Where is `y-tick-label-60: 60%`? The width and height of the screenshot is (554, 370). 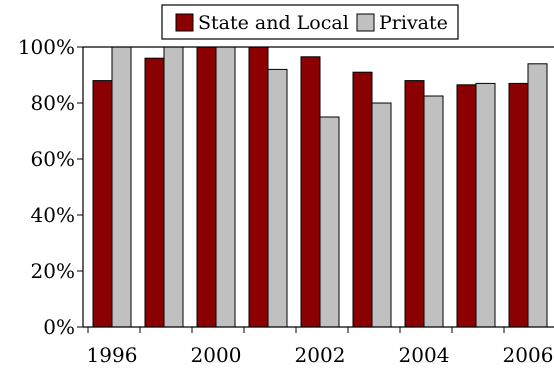 y-tick-label-60: 60% is located at coordinates (53, 159).